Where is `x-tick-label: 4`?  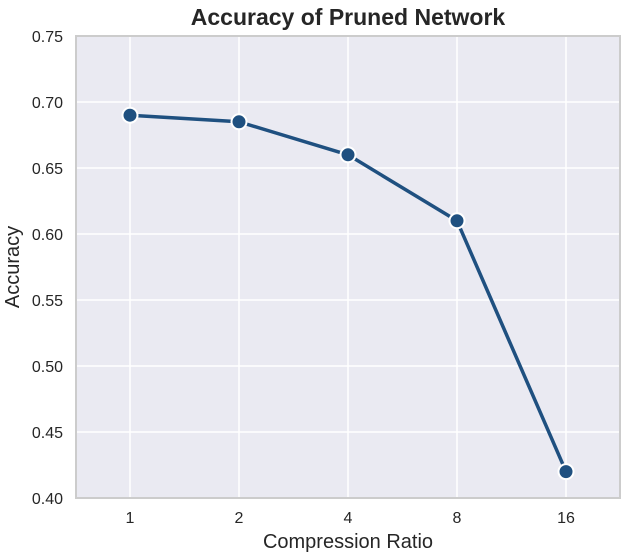
x-tick-label: 4 is located at coordinates (348, 518).